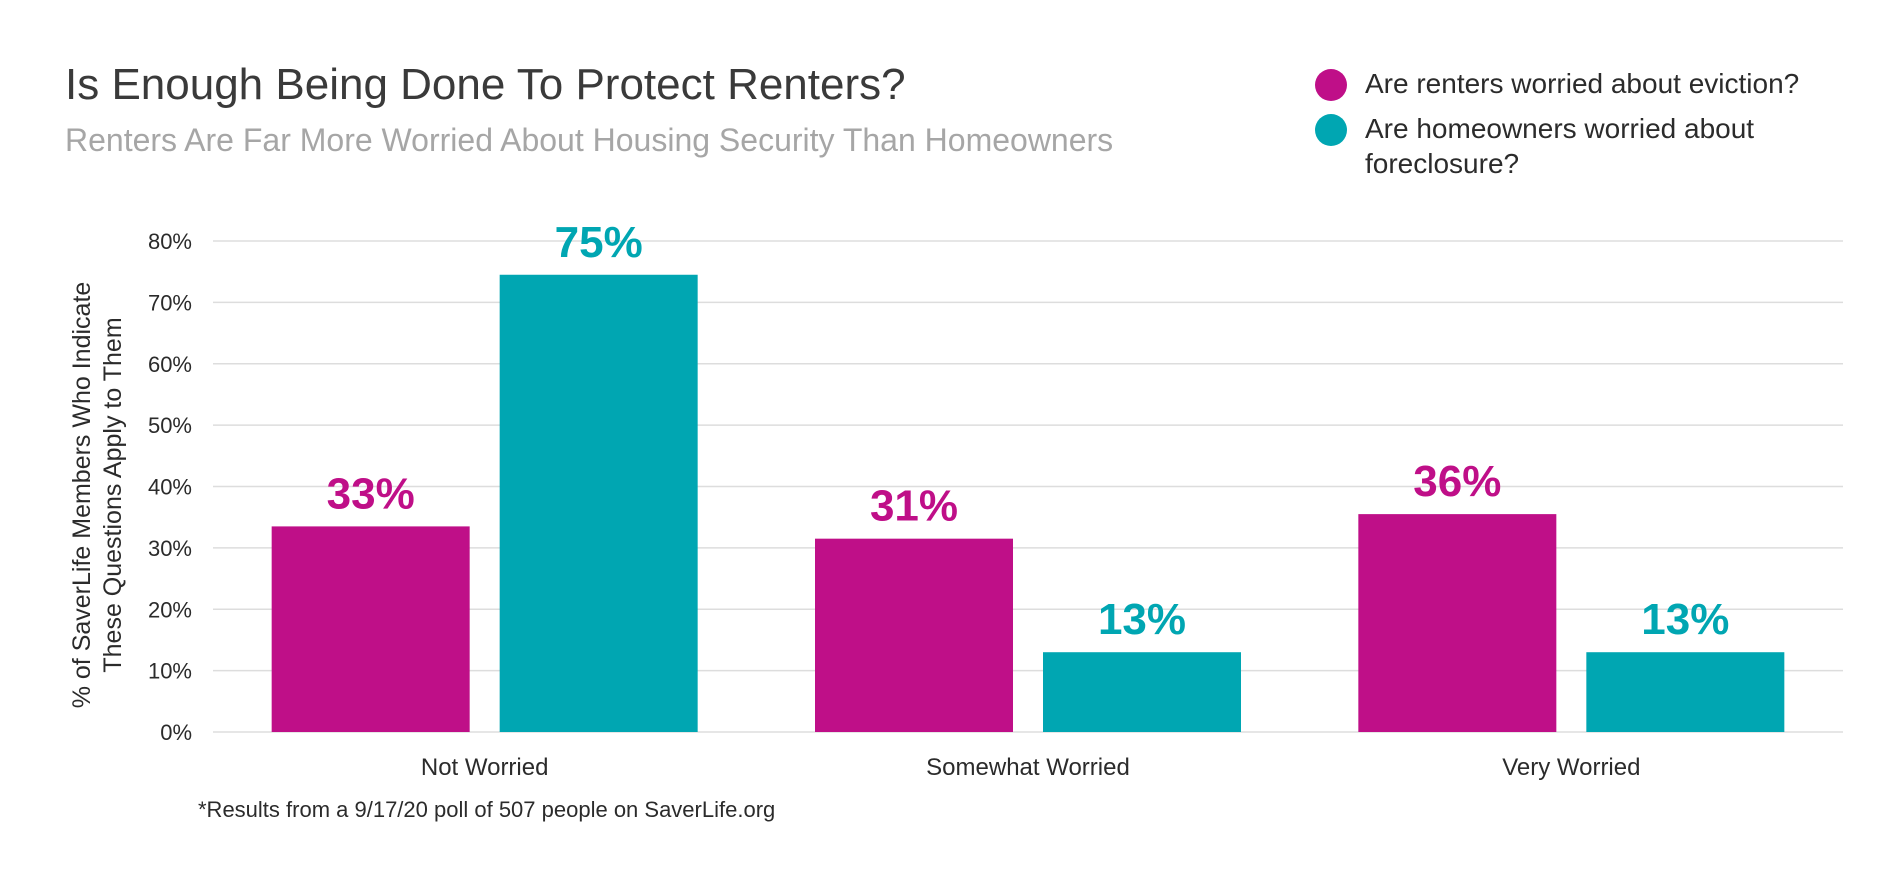 Image resolution: width=1897 pixels, height=869 pixels. What do you see at coordinates (371, 493) in the screenshot?
I see `bar-value-label: 33%` at bounding box center [371, 493].